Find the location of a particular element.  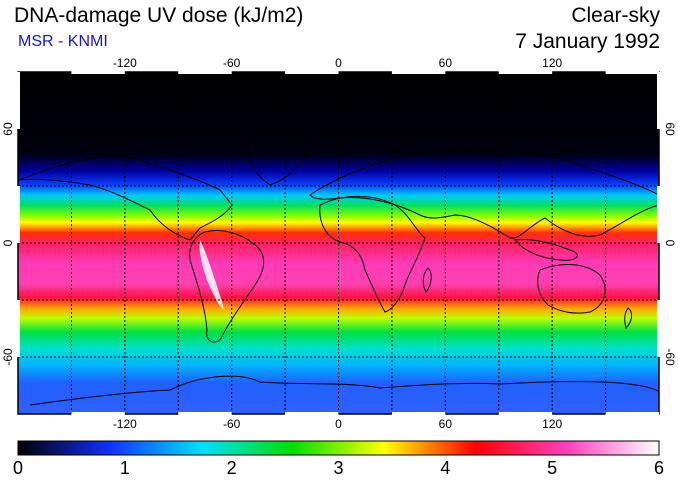

lat-labels-left: 60 0 -60 is located at coordinates (8, 244).